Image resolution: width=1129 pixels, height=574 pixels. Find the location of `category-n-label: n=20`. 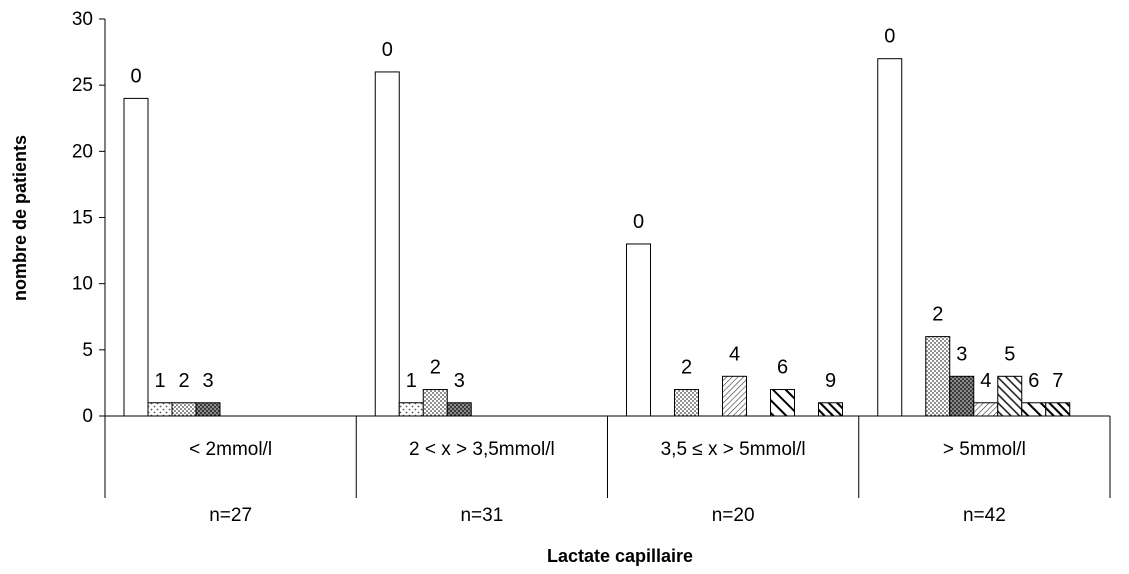

category-n-label: n=20 is located at coordinates (733, 515).